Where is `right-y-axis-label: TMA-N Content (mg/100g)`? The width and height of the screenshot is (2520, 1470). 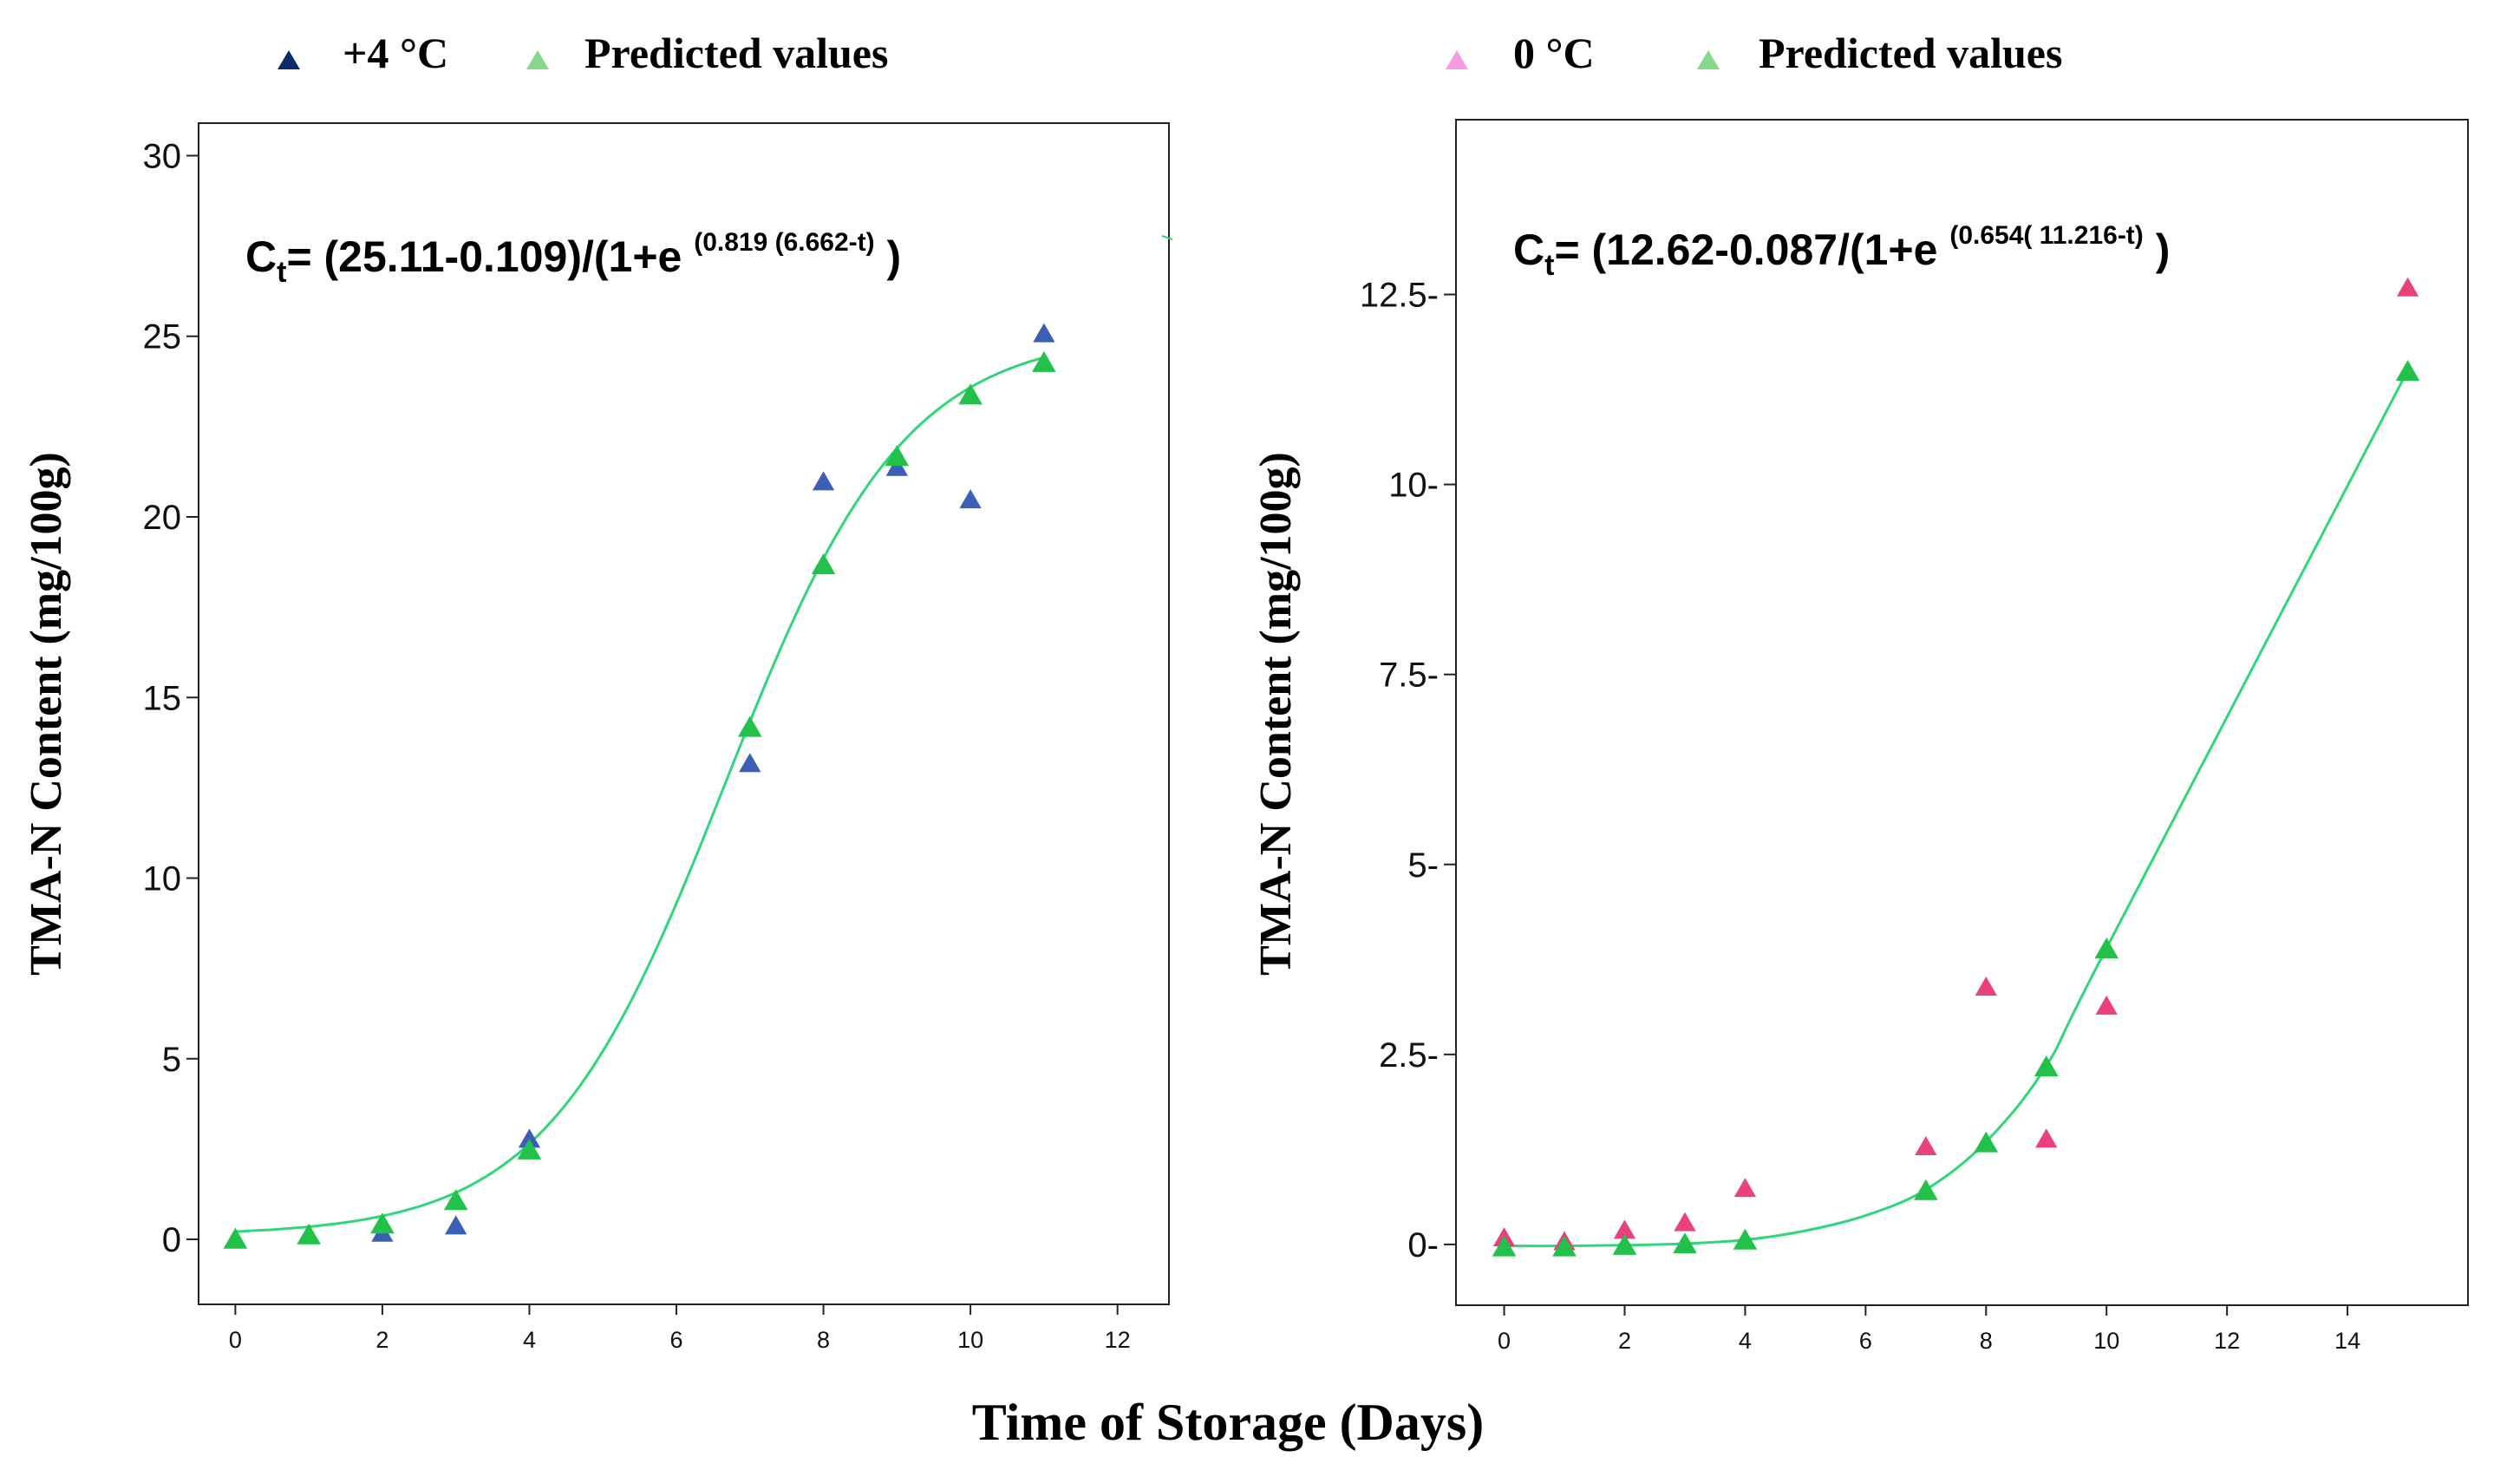 right-y-axis-label: TMA-N Content (mg/100g) is located at coordinates (1276, 714).